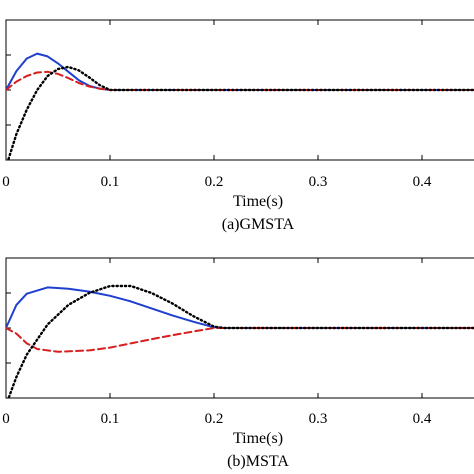 This screenshot has height=474, width=474. I want to click on panel-caption: (b)MSTA, so click(258, 461).